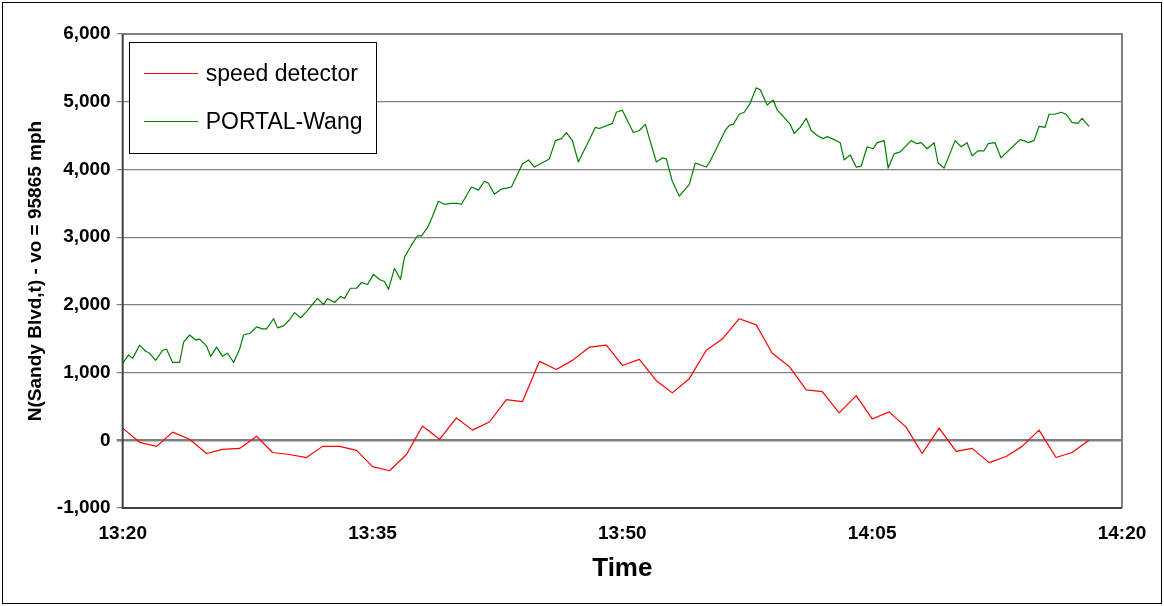 The height and width of the screenshot is (606, 1164). Describe the element at coordinates (872, 532) in the screenshot. I see `x-tick-label: 14:05` at that location.